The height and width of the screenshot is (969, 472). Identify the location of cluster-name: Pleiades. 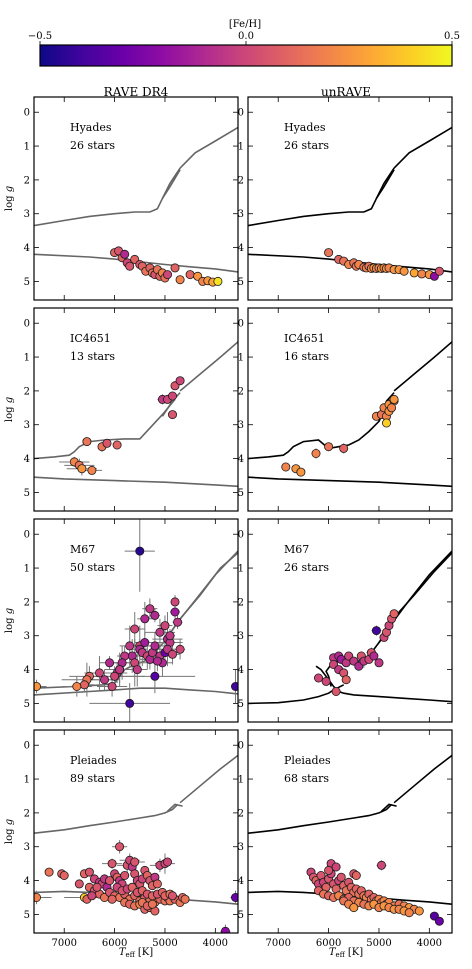
(307, 760).